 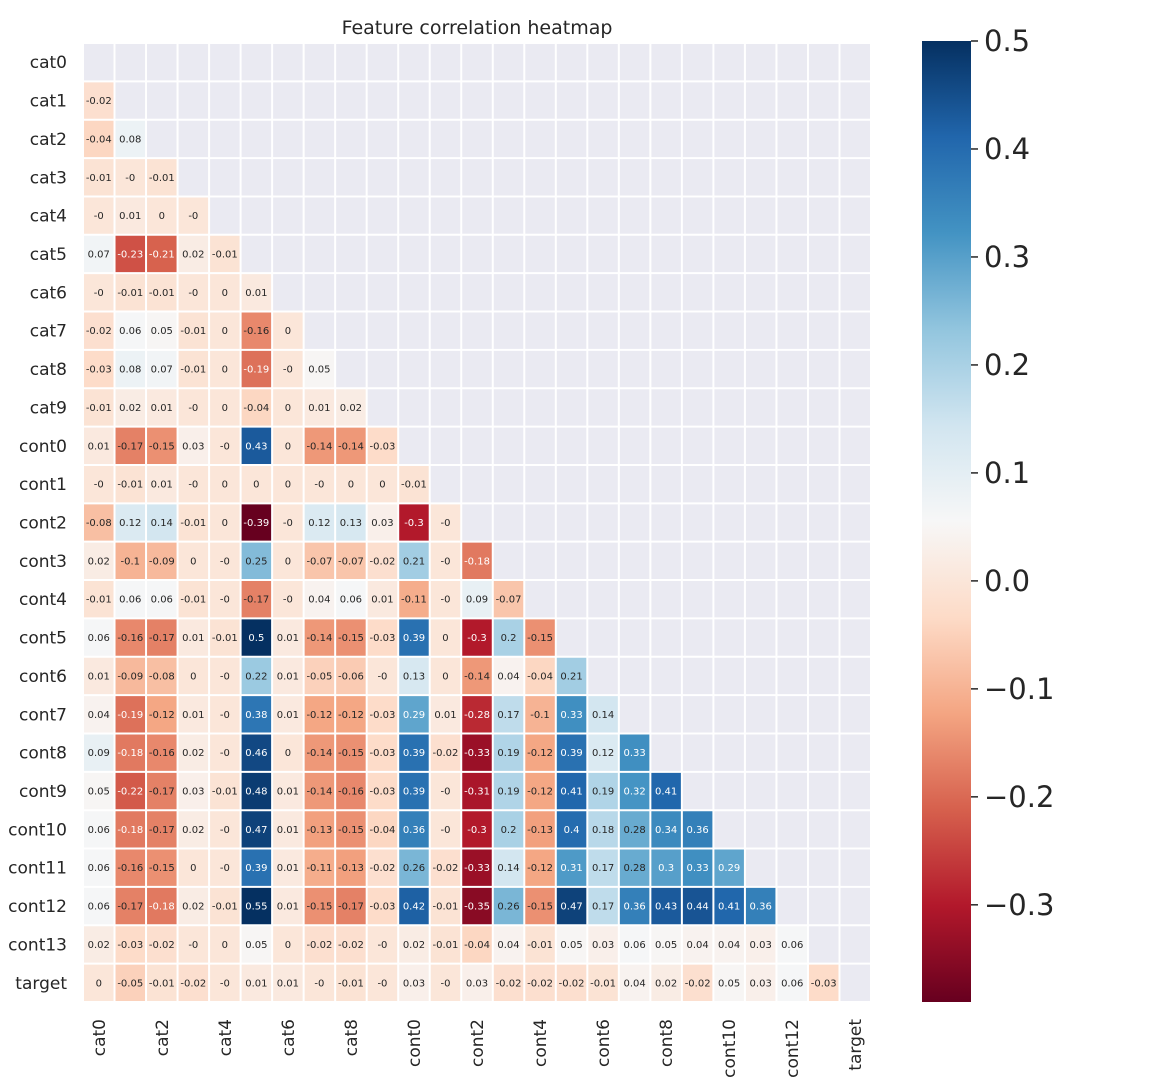 I want to click on cell-value-label: 0.33, so click(x=571, y=715).